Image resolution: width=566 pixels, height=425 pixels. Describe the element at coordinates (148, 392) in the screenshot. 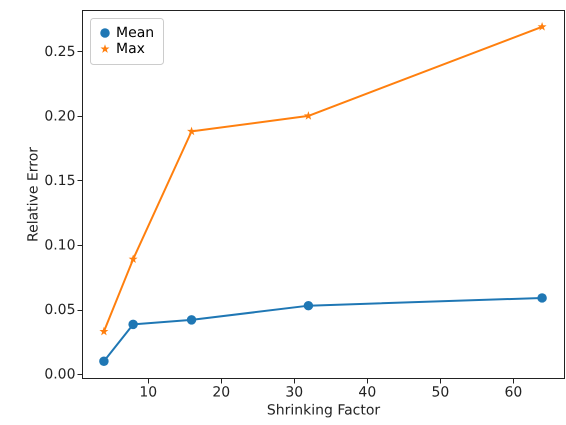

I see `x-tick-label: 10` at that location.